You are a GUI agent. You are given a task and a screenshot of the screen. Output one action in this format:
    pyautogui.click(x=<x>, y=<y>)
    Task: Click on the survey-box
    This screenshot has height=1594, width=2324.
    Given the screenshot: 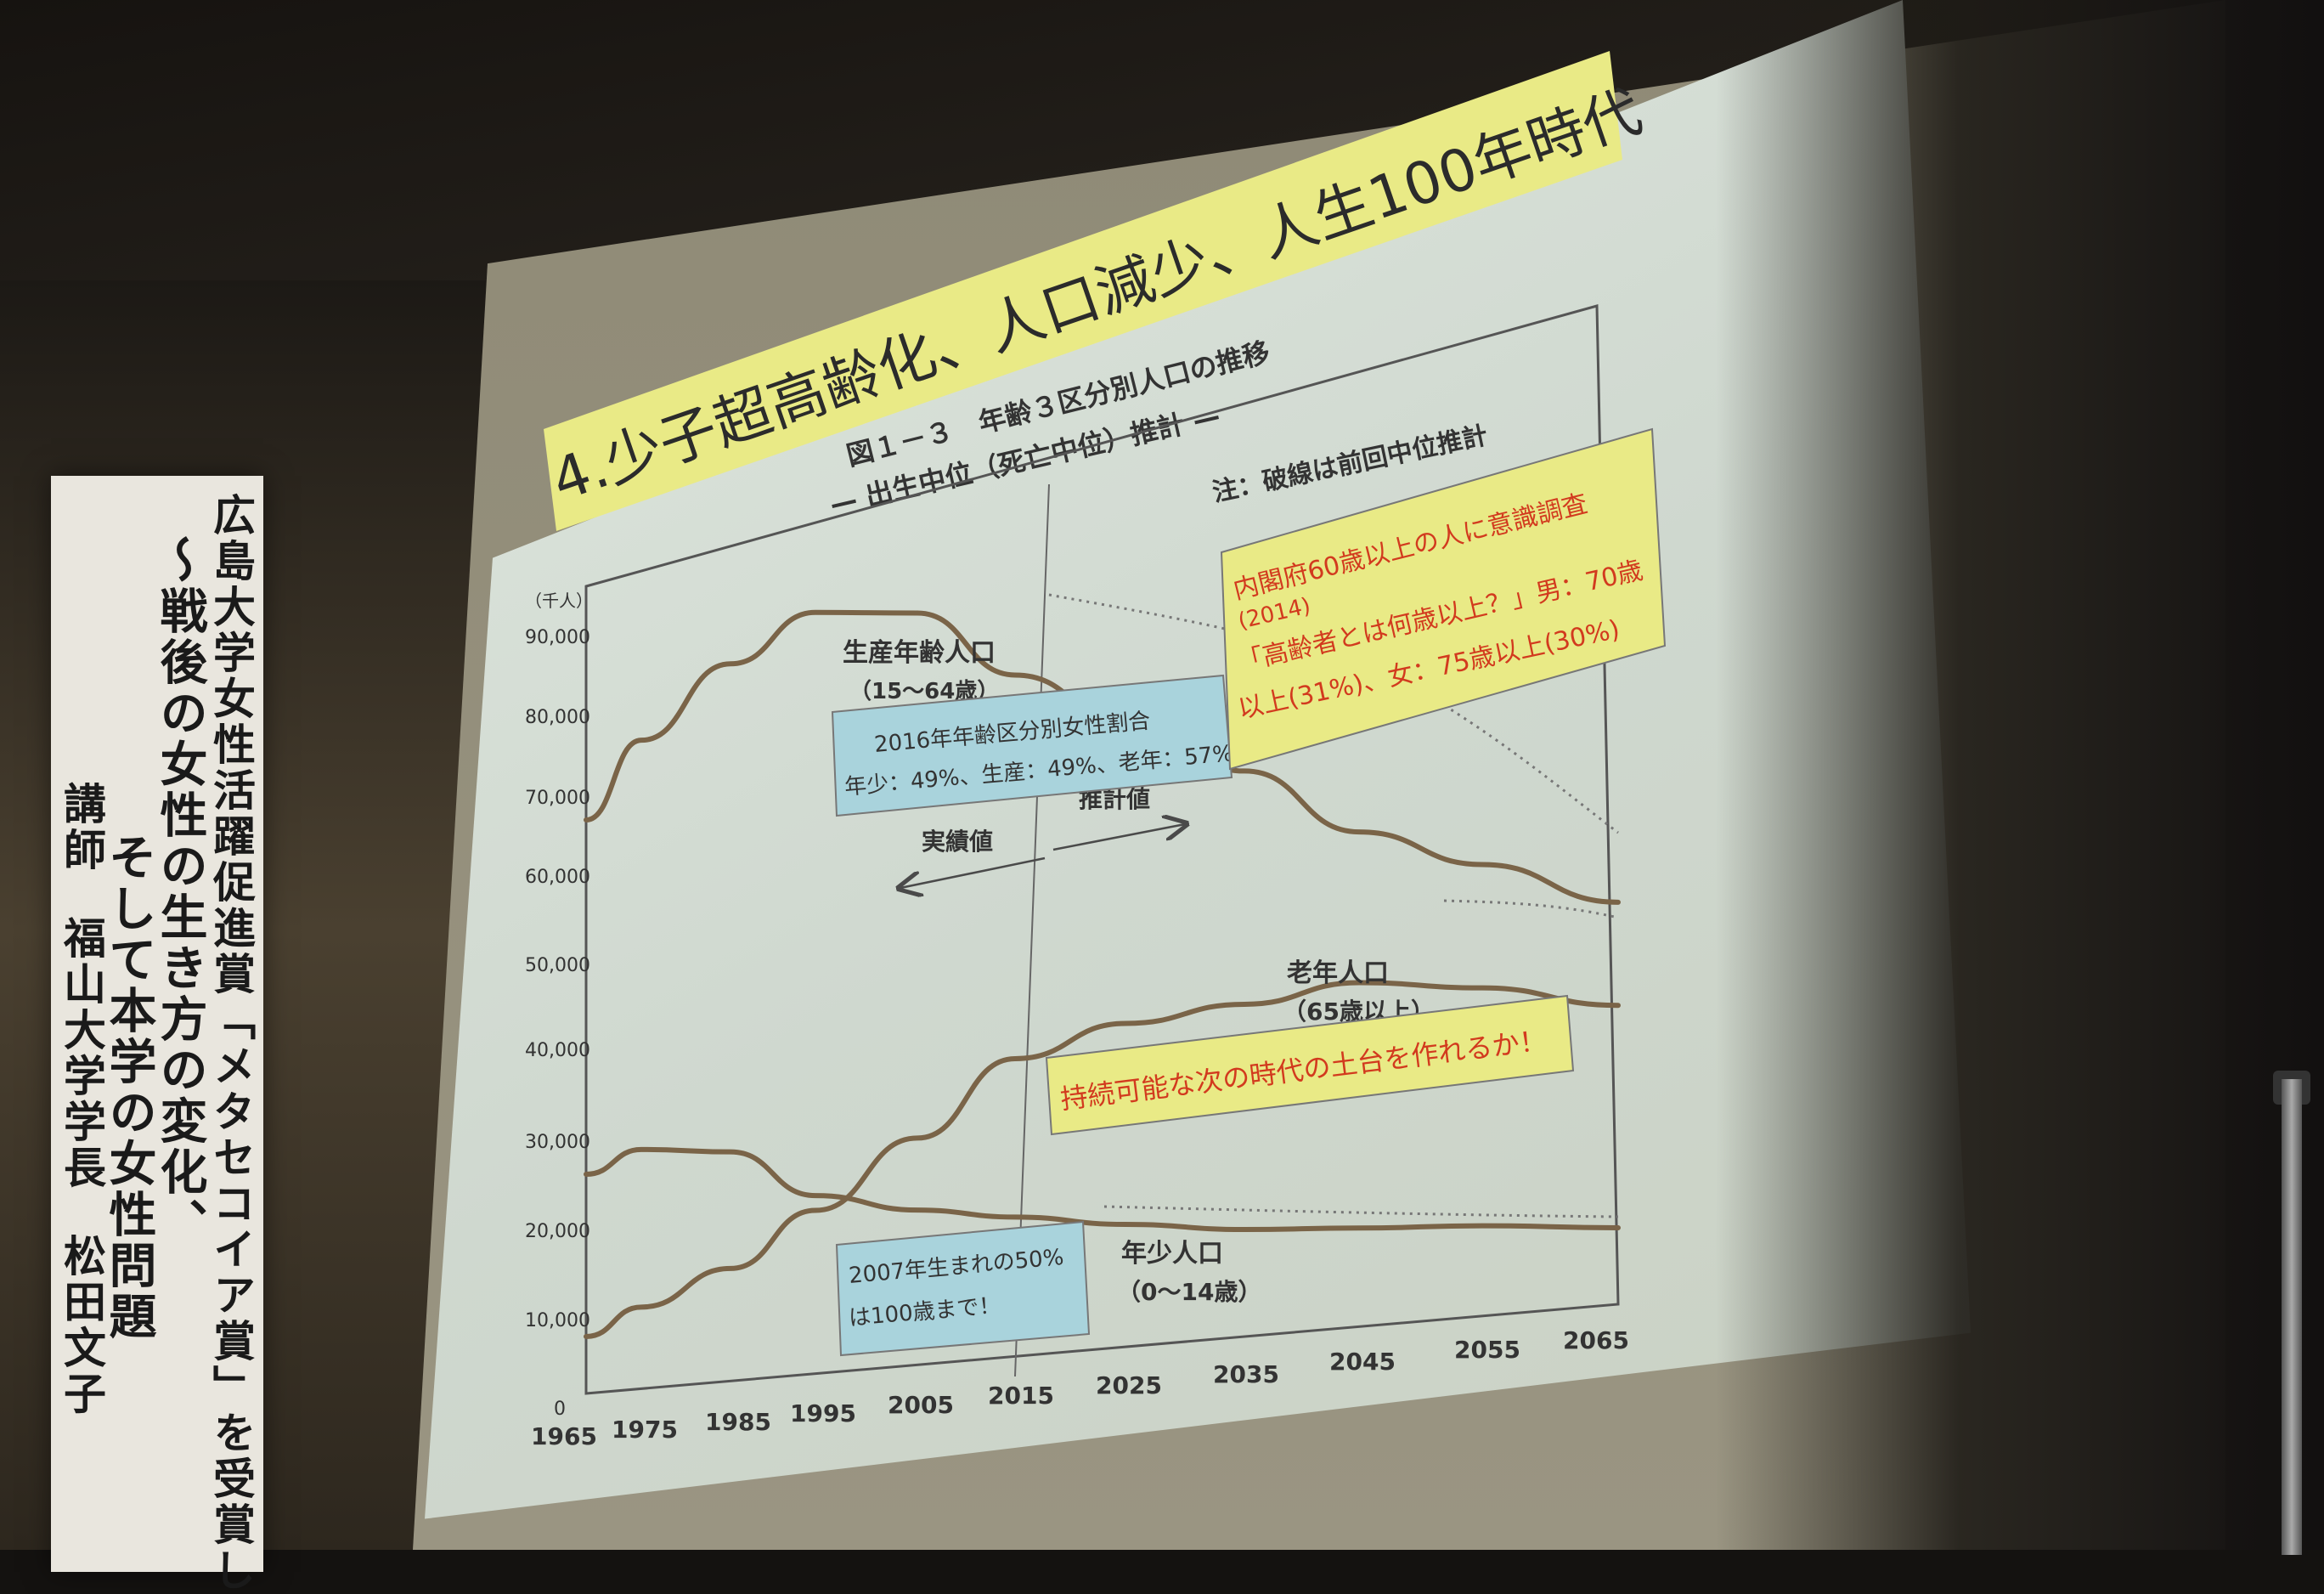 What is the action you would take?
    pyautogui.click(x=1444, y=599)
    